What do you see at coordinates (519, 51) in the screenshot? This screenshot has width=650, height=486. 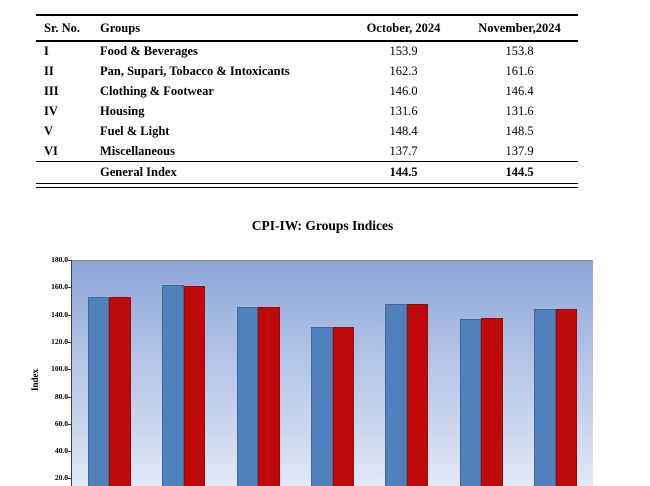 I see `cell-november: 153.8` at bounding box center [519, 51].